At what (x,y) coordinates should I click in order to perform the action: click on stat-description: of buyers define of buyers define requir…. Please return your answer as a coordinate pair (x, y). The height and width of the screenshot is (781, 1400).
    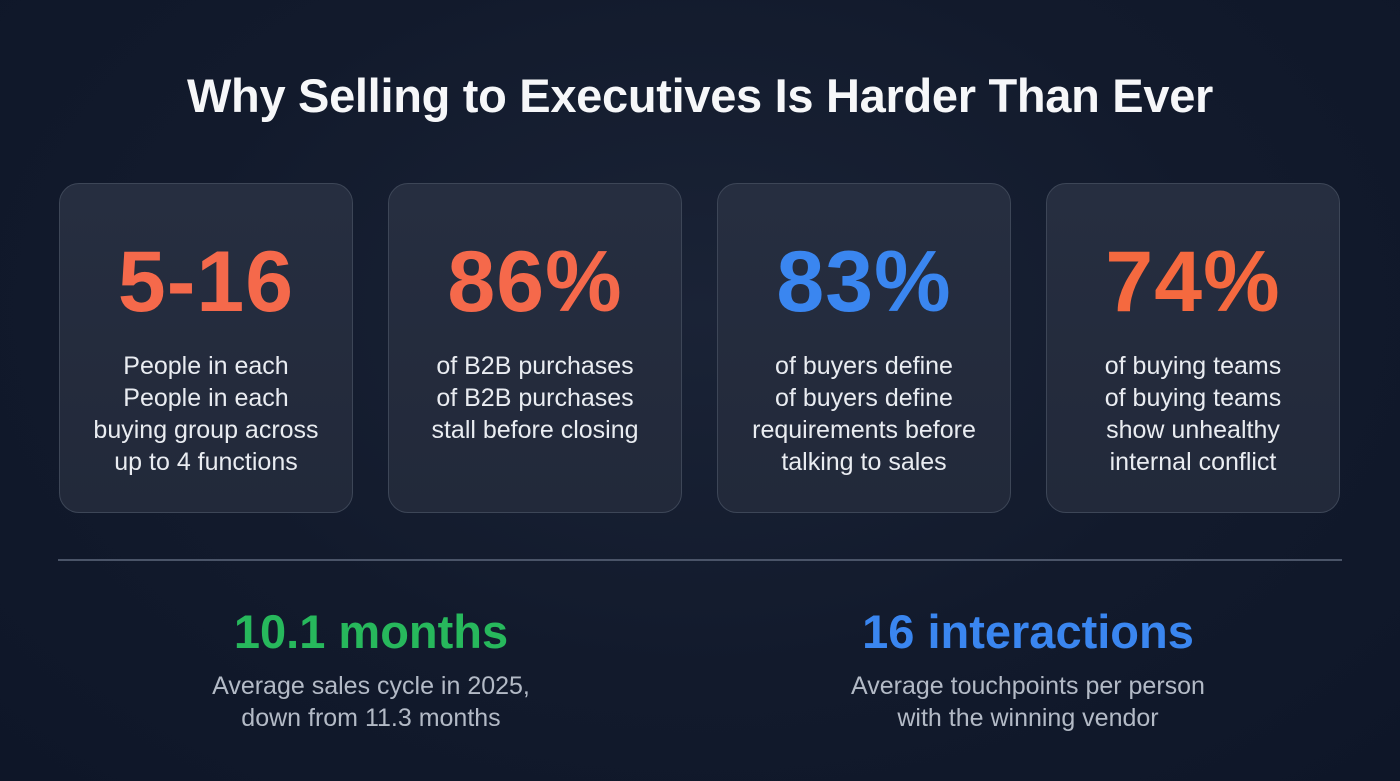
    Looking at the image, I should click on (864, 414).